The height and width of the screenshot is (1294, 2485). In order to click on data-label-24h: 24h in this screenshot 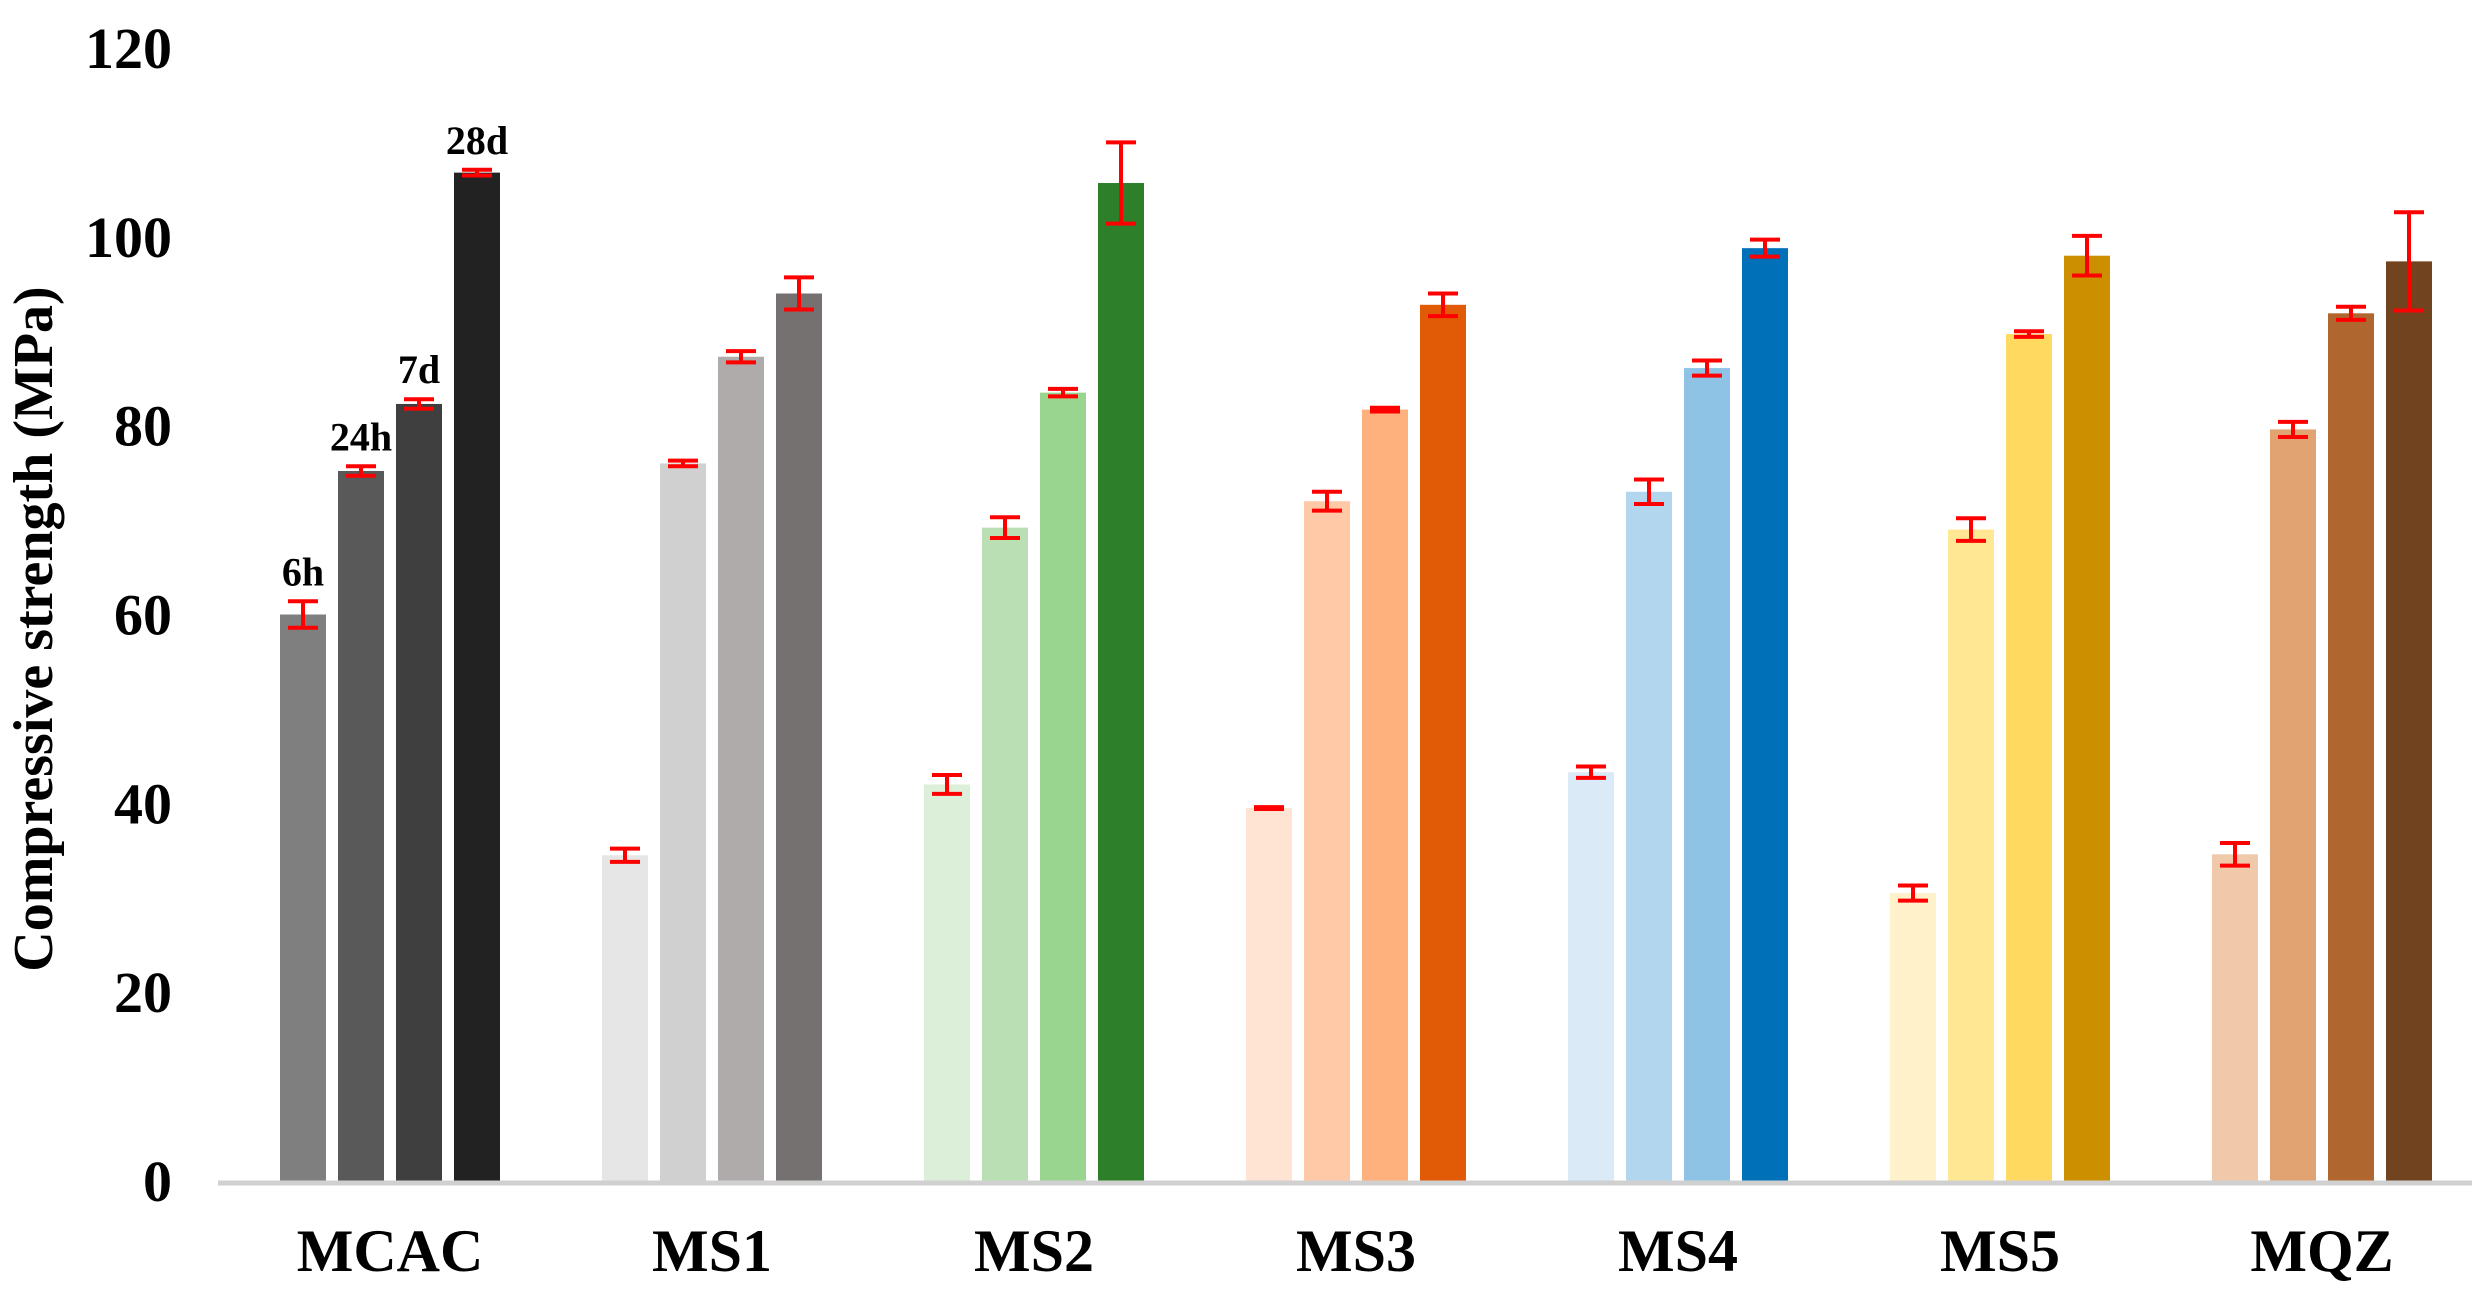, I will do `click(361, 436)`.